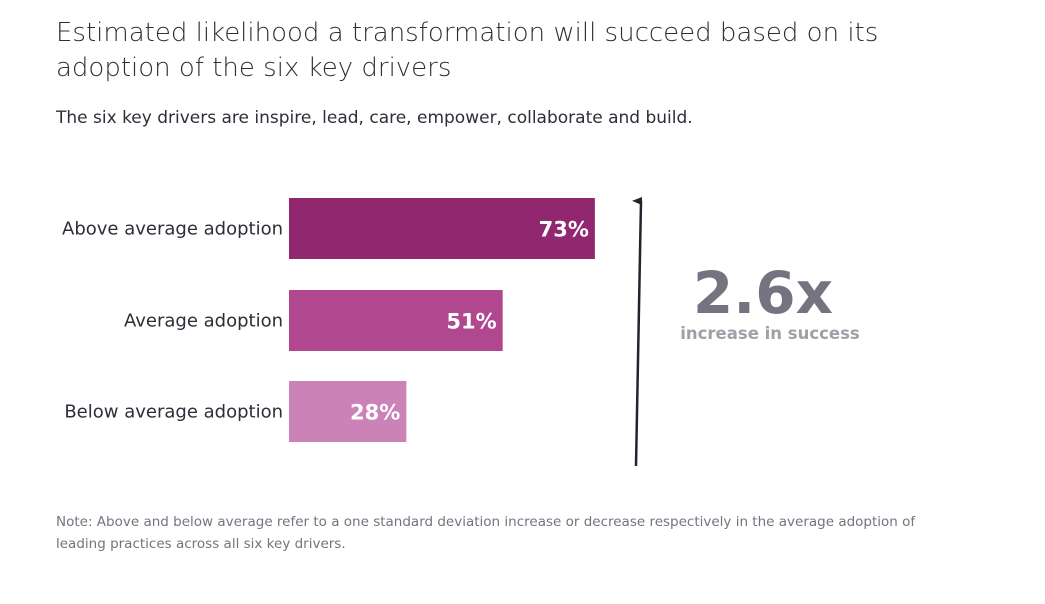  I want to click on annotation-text: increase in success, so click(770, 333).